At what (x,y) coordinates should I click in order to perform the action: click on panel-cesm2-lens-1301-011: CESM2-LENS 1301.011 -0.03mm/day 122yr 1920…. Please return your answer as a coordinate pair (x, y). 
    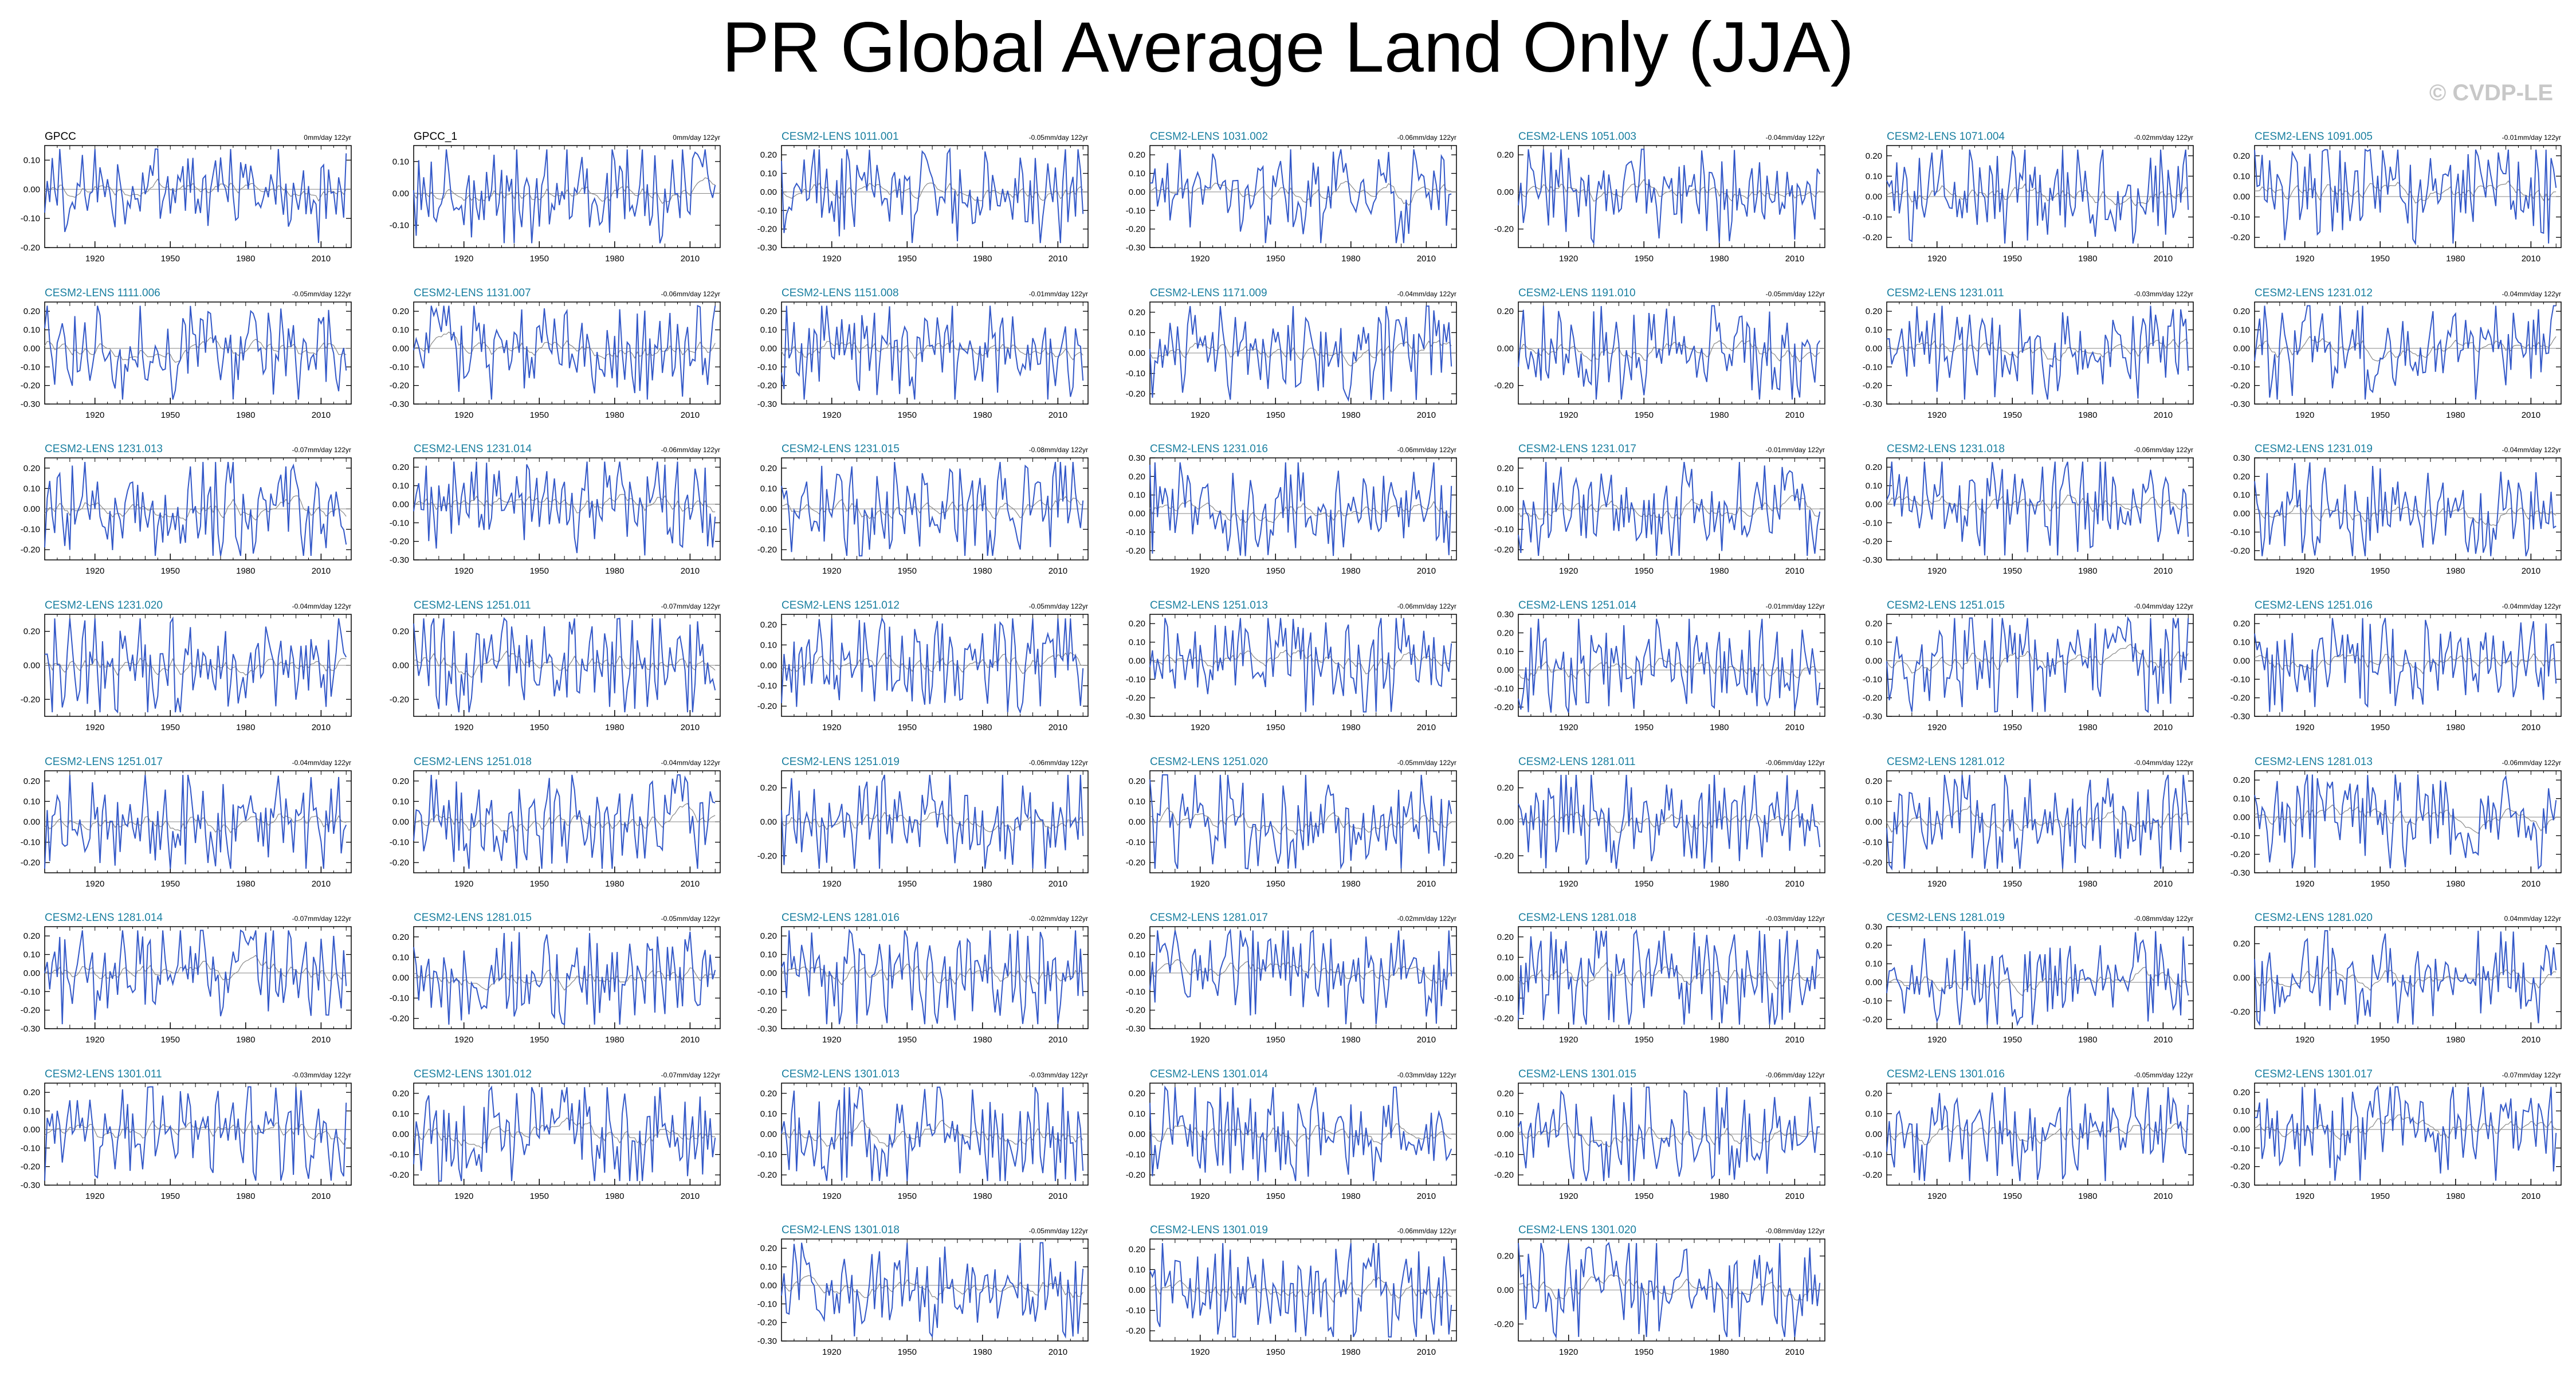
    Looking at the image, I should click on (187, 1134).